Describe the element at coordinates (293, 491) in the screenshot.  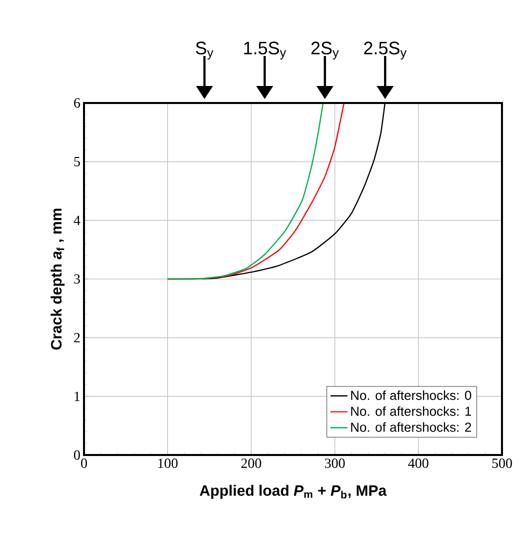
I see `x-axis-title: Applied load P$_{m}$ + P$_{b}$, MPa` at that location.